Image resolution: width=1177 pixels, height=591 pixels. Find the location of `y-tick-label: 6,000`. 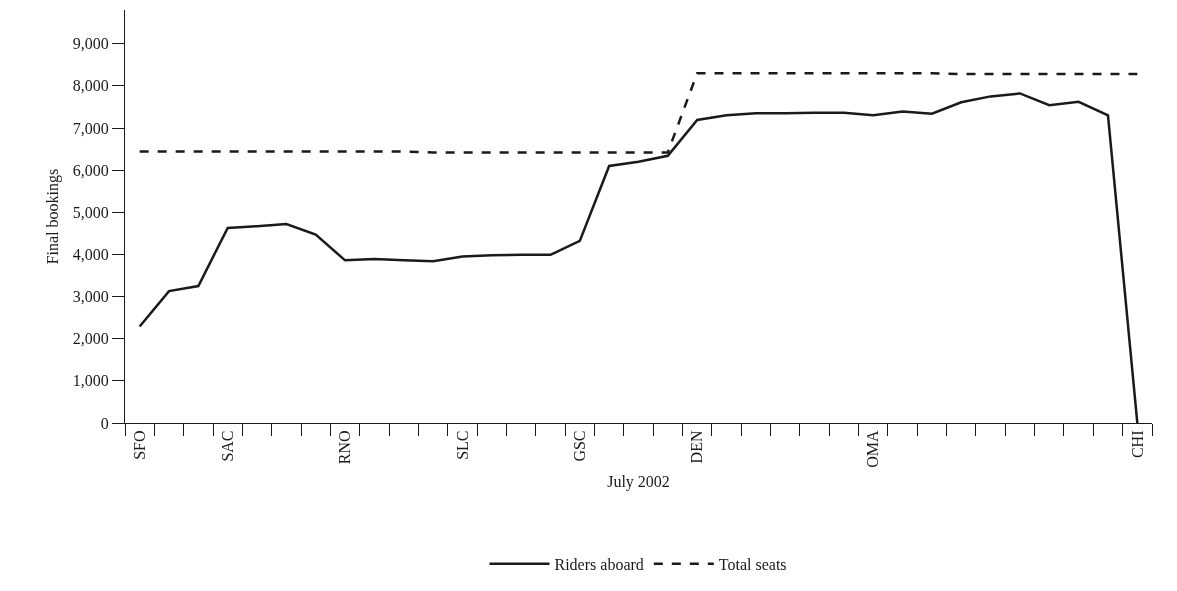

y-tick-label: 6,000 is located at coordinates (90, 170).